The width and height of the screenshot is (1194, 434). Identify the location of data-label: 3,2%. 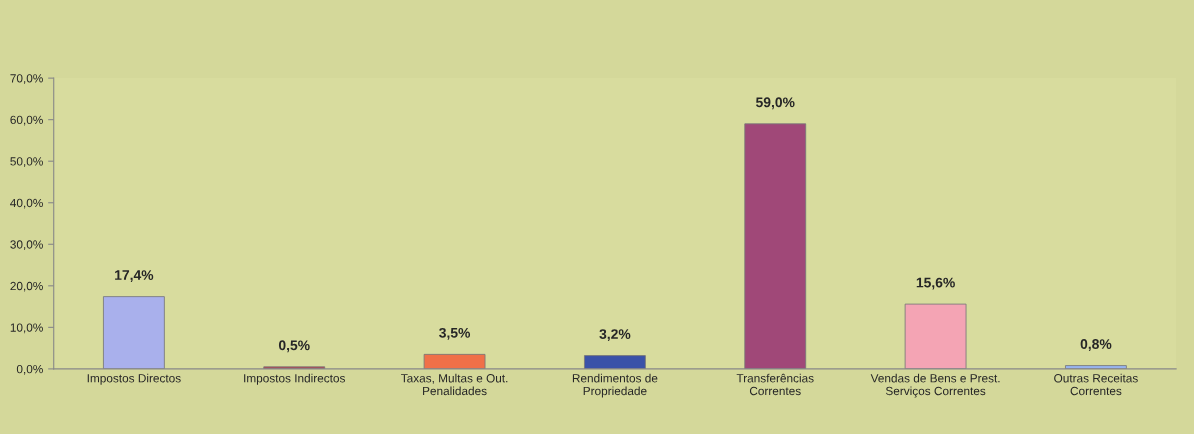
(615, 335).